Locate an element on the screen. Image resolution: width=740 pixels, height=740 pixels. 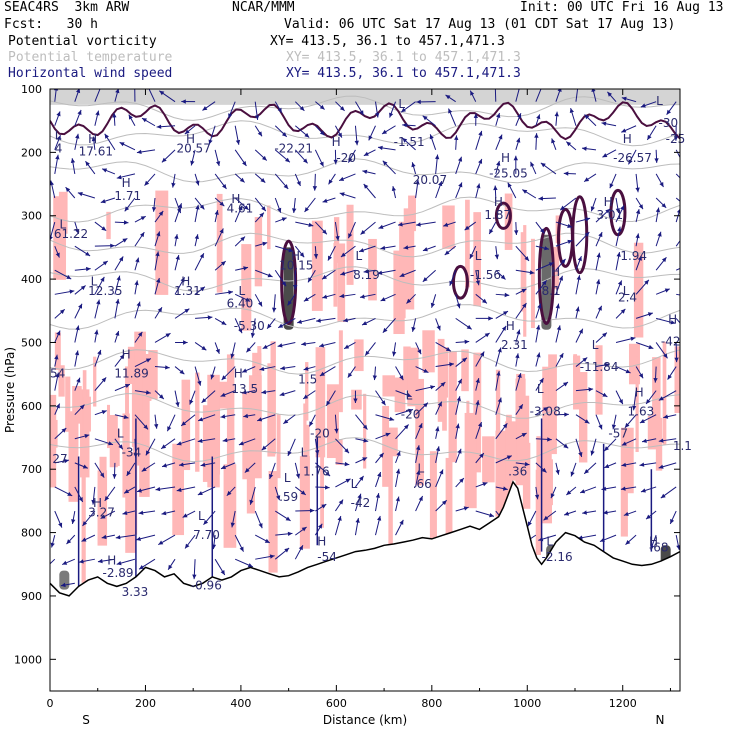
contour-label: 6.40 is located at coordinates (240, 304).